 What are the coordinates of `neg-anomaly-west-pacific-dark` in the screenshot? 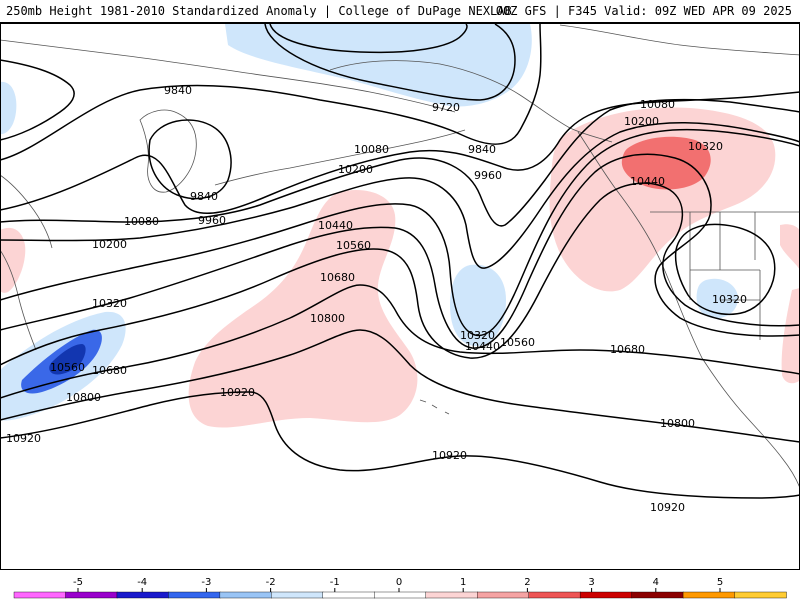 It's located at (67, 359).